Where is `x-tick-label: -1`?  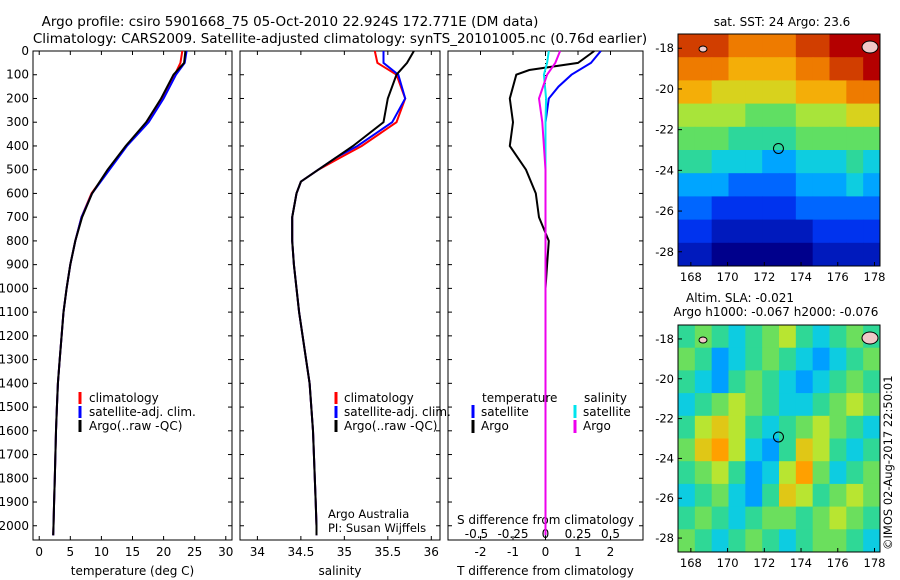 x-tick-label: -1 is located at coordinates (513, 552).